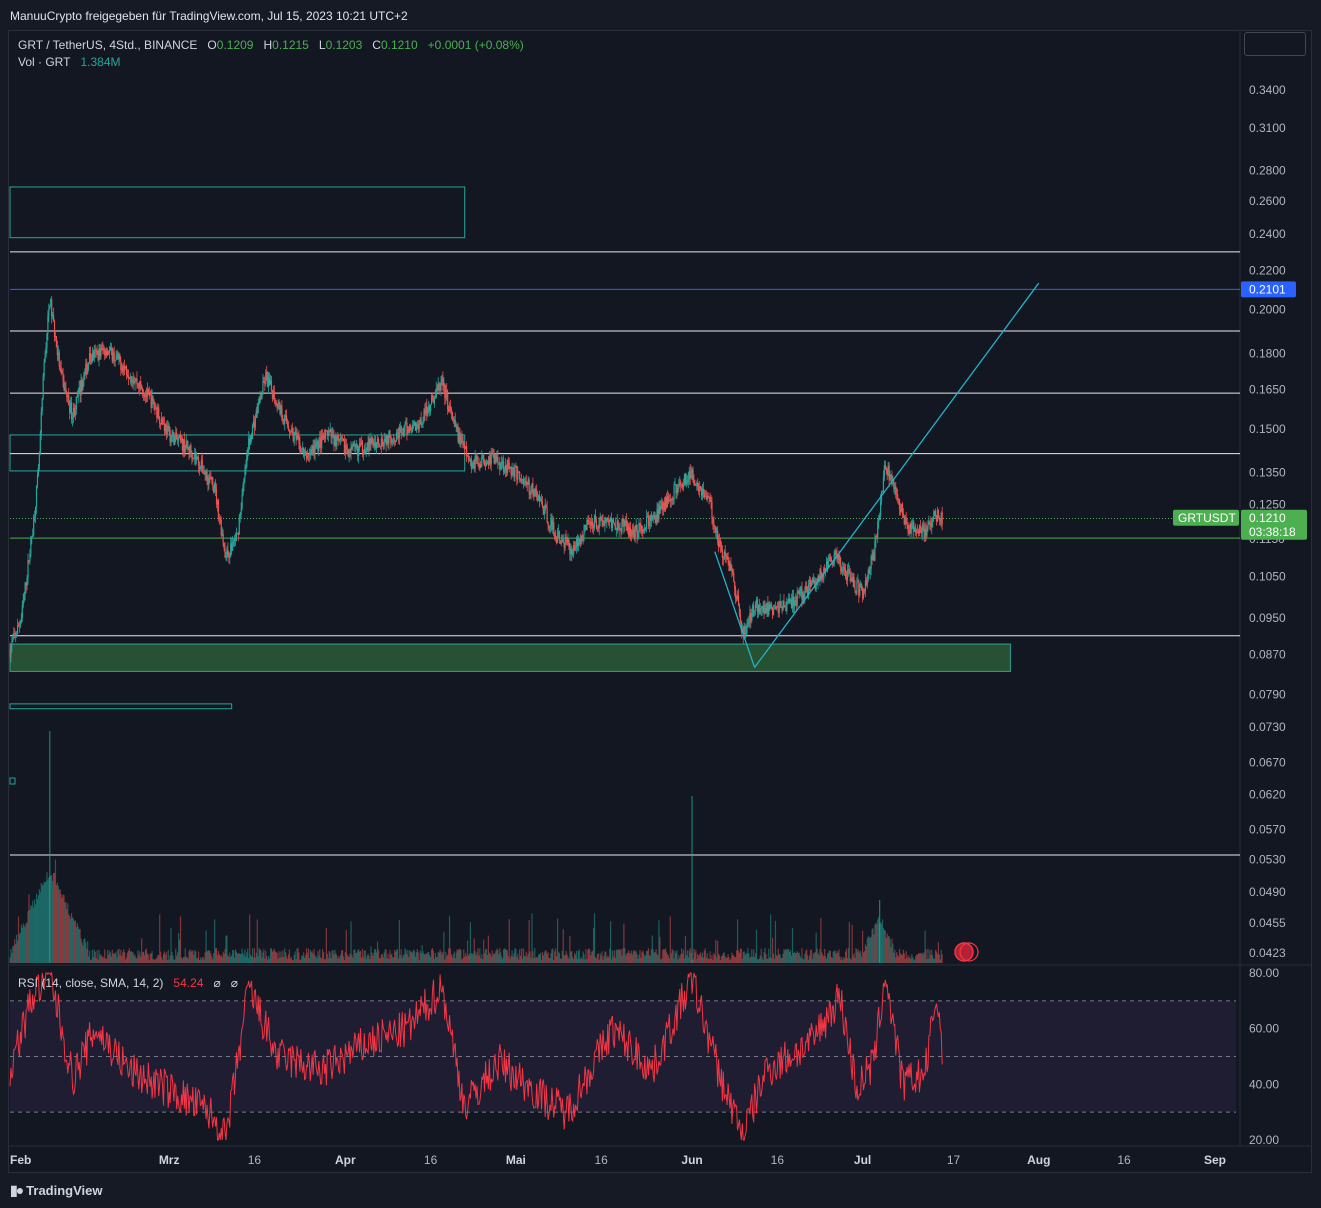 The image size is (1321, 1208). I want to click on price-tick: 0.0670, so click(1267, 763).